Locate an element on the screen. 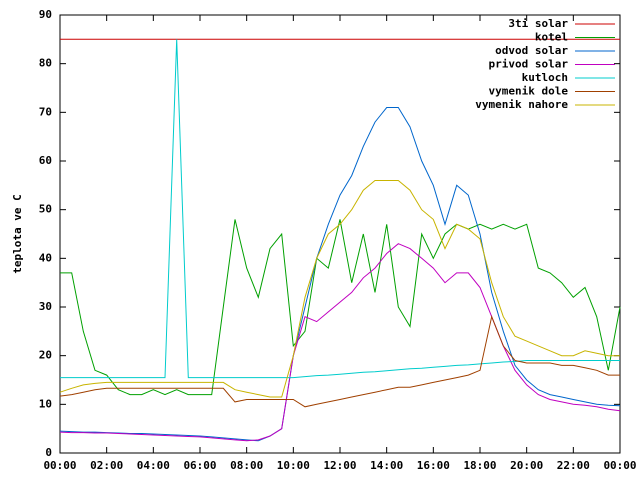 Image resolution: width=640 pixels, height=480 pixels. legend-label: vymenik dole is located at coordinates (529, 91).